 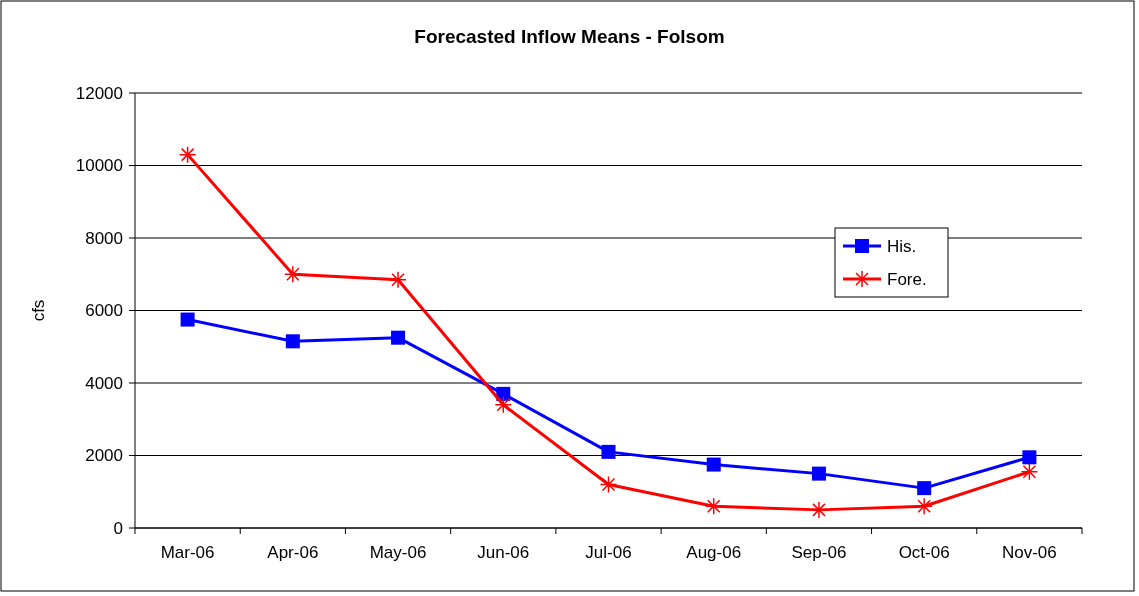 What do you see at coordinates (819, 552) in the screenshot?
I see `x-tick-label: Sep-06` at bounding box center [819, 552].